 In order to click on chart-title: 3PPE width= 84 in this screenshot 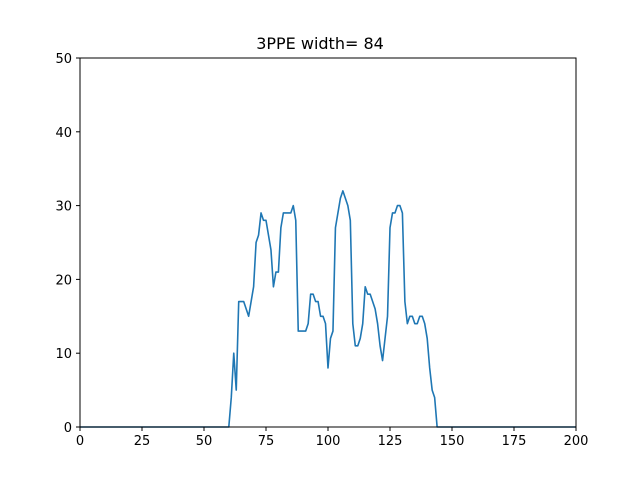, I will do `click(320, 43)`.